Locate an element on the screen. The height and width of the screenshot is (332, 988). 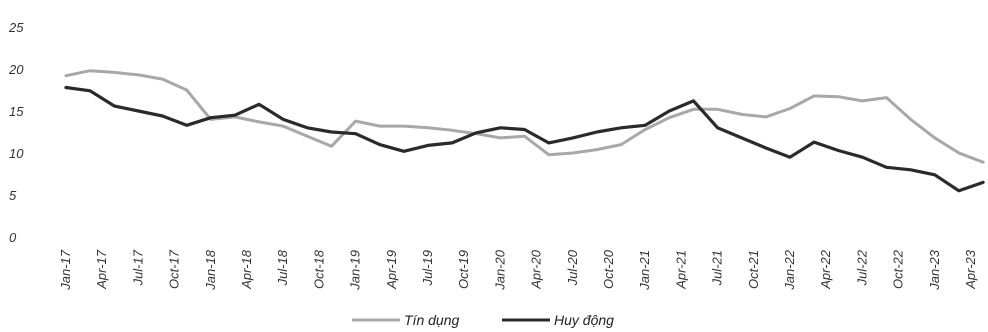
x-tick-label: Oct-21 is located at coordinates (753, 269).